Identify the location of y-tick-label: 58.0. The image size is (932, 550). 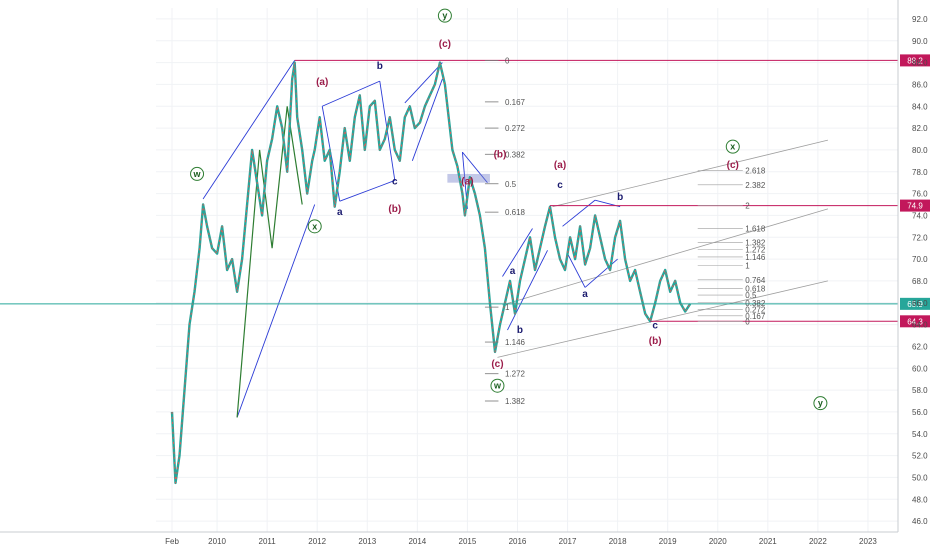
(920, 390).